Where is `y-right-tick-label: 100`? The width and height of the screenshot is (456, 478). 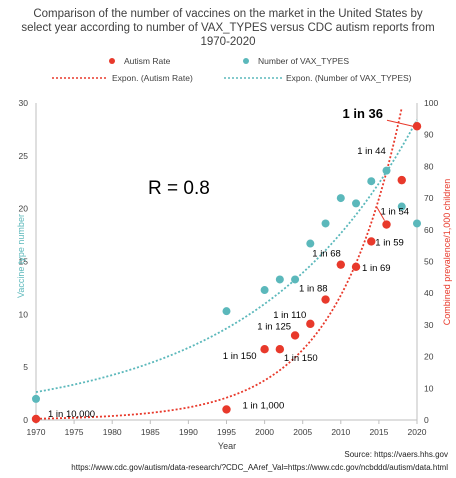
y-right-tick-label: 100 is located at coordinates (431, 103).